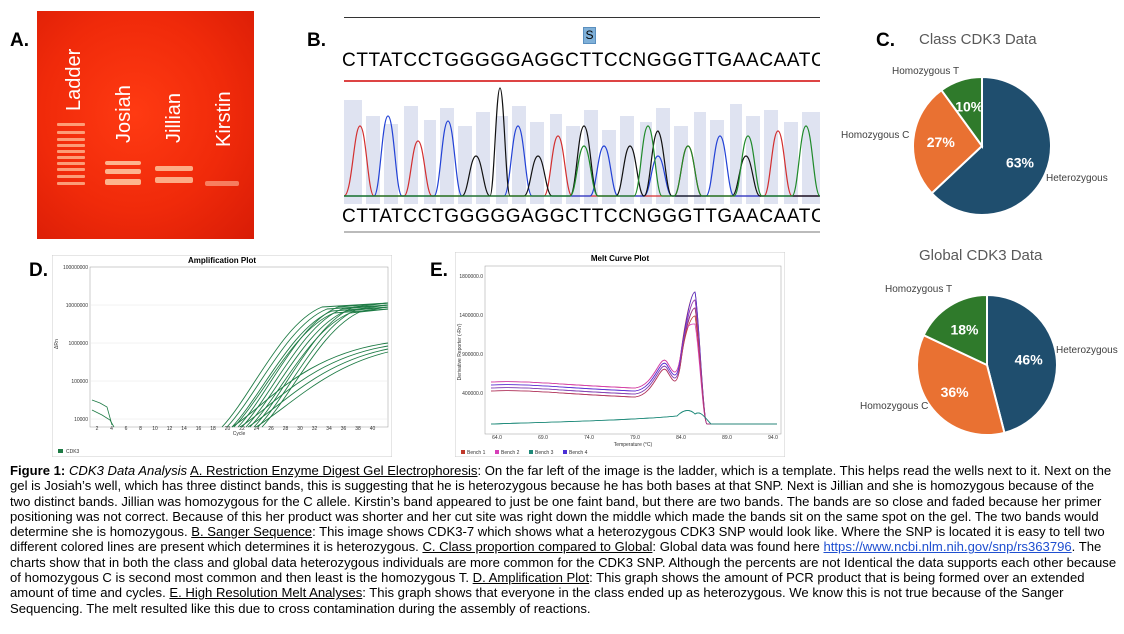 Image resolution: width=1124 pixels, height=634 pixels. I want to click on pie-class-value-homozygous-c: 27%, so click(941, 142).